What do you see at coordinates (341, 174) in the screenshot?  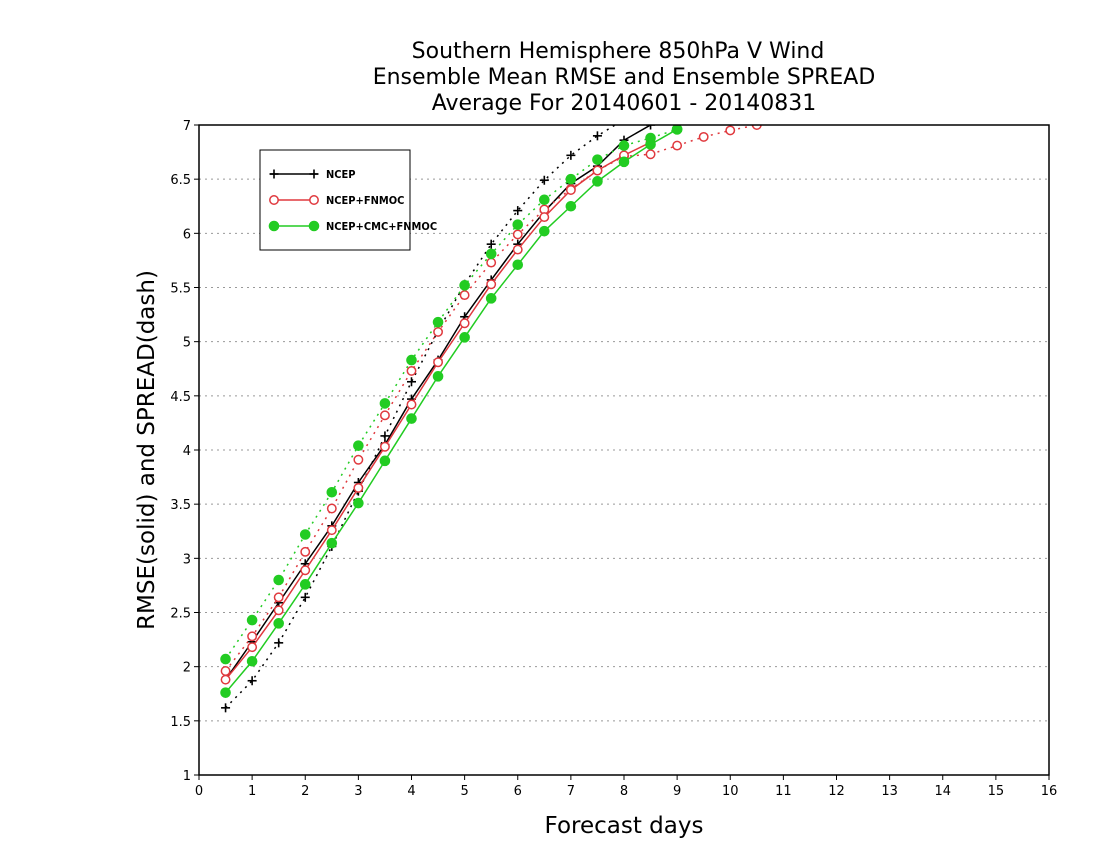 I see `legend-label: NCEP` at bounding box center [341, 174].